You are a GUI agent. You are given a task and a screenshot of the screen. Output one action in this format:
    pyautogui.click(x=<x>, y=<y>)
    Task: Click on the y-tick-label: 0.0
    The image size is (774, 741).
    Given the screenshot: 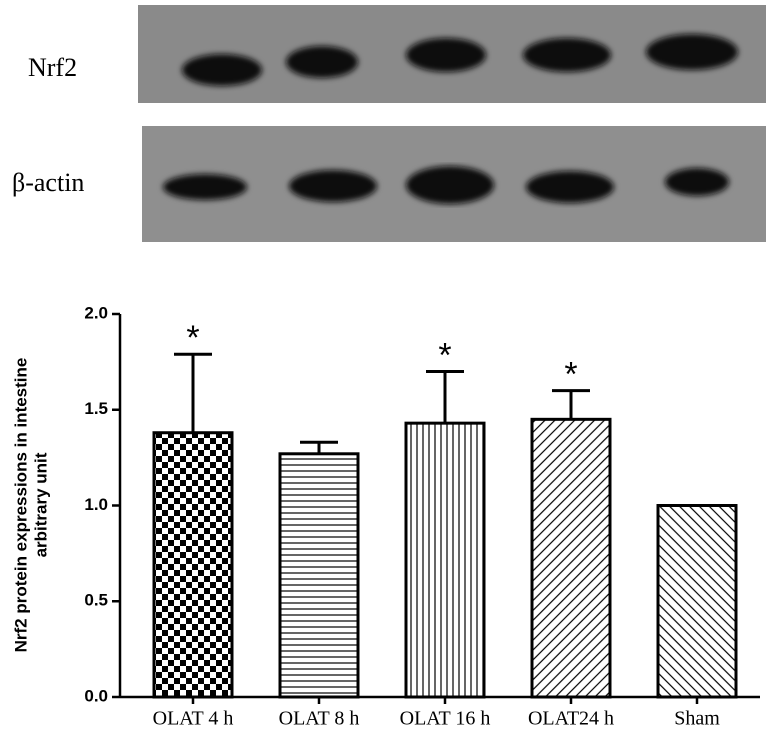 What is the action you would take?
    pyautogui.click(x=96, y=695)
    